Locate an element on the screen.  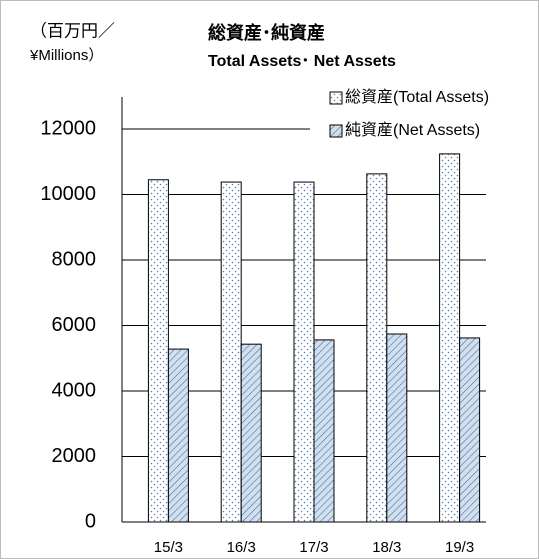
legend-label: 純資産(Net Assets) is located at coordinates (412, 130).